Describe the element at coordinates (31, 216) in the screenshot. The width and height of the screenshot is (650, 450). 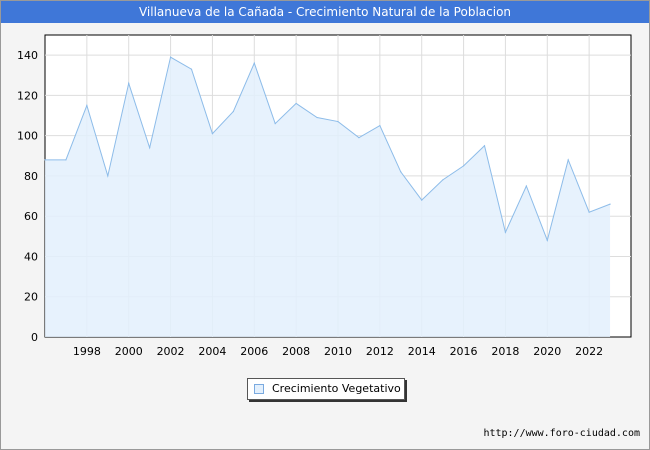
I see `y-tick-label: 60` at that location.